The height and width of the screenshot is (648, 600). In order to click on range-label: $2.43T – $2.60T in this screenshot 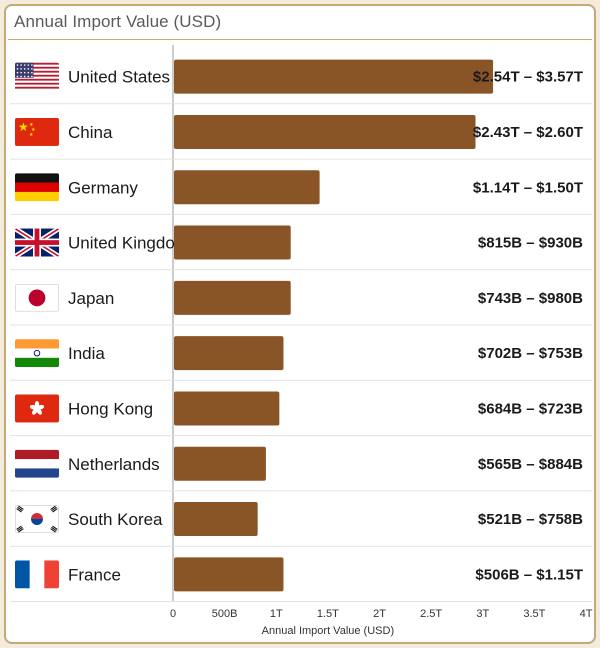, I will do `click(528, 132)`.